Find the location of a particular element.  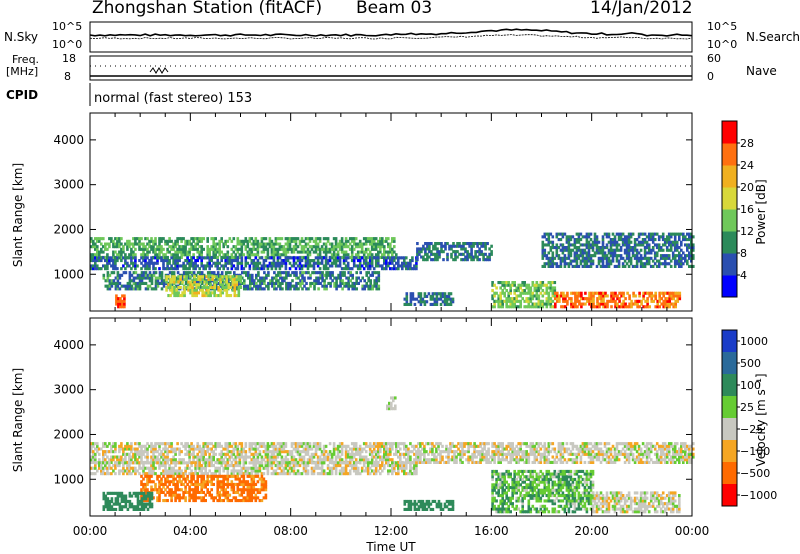

freq-wiggle is located at coordinates (159, 70).